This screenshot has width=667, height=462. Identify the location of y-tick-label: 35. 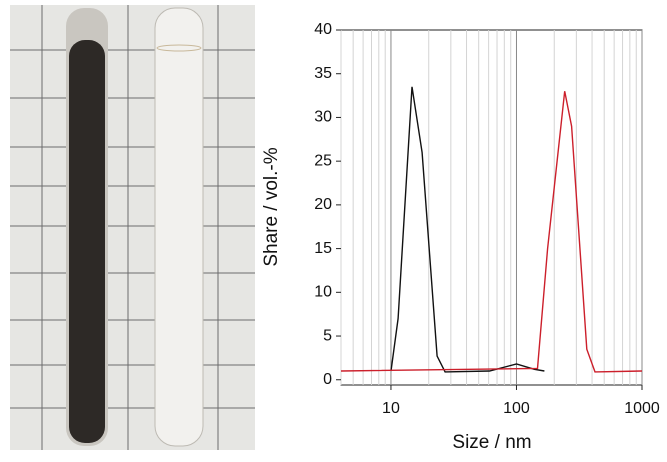
(323, 73).